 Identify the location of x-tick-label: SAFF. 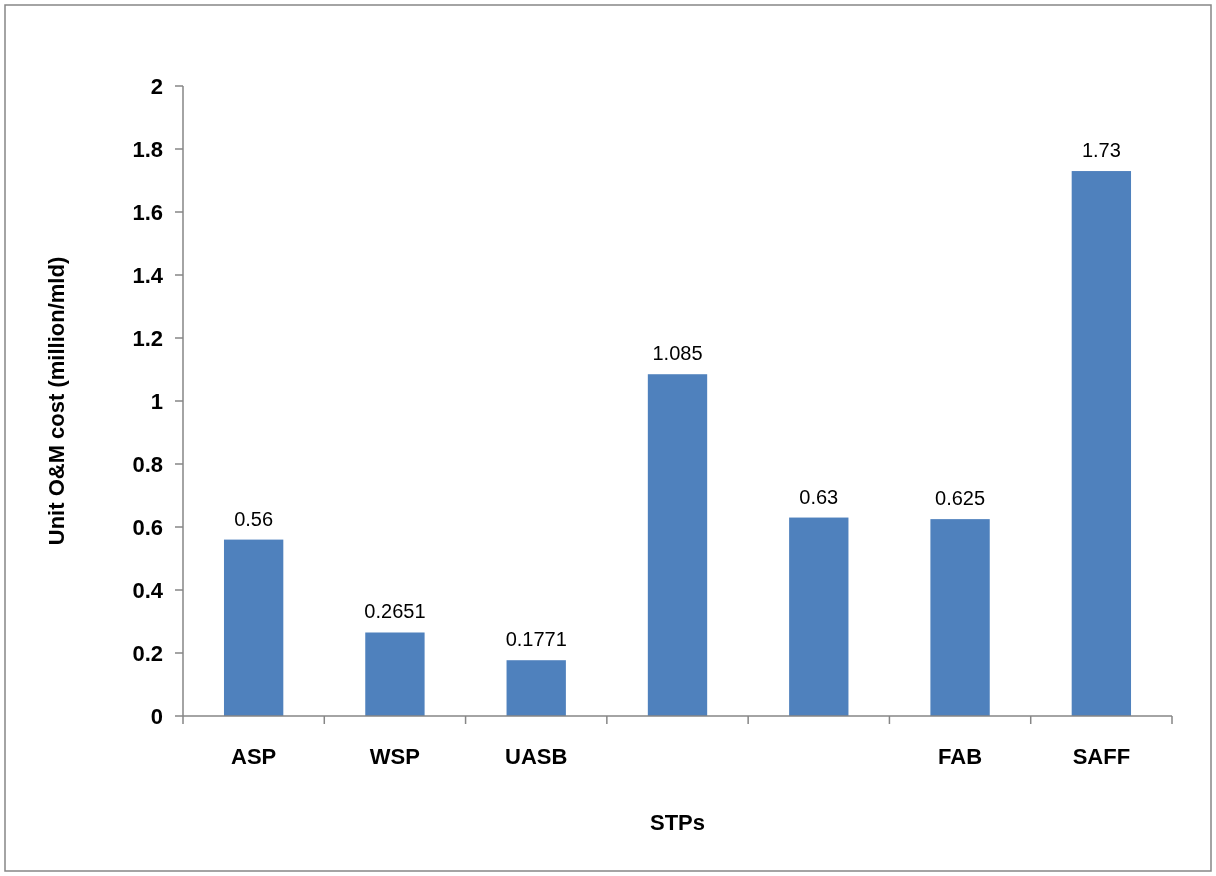
(1101, 756).